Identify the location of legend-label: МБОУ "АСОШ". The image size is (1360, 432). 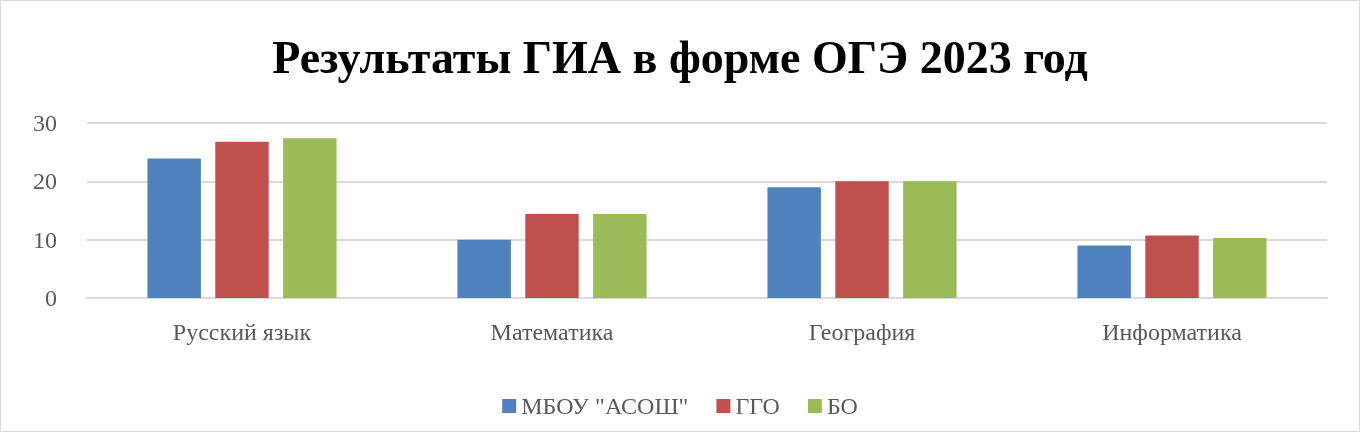
(605, 406).